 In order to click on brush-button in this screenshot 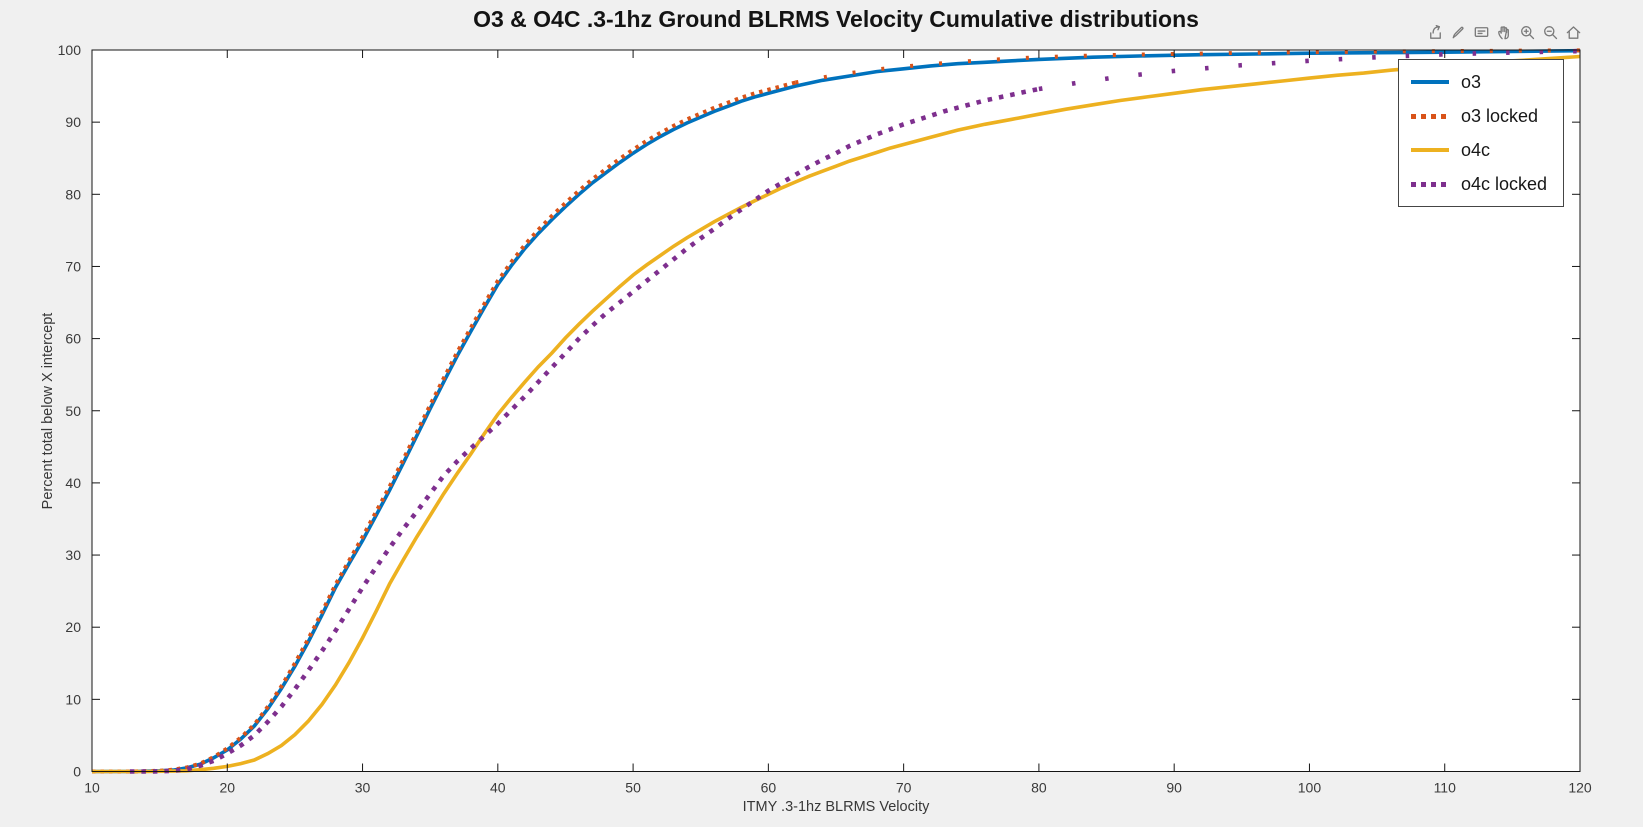, I will do `click(1458, 32)`.